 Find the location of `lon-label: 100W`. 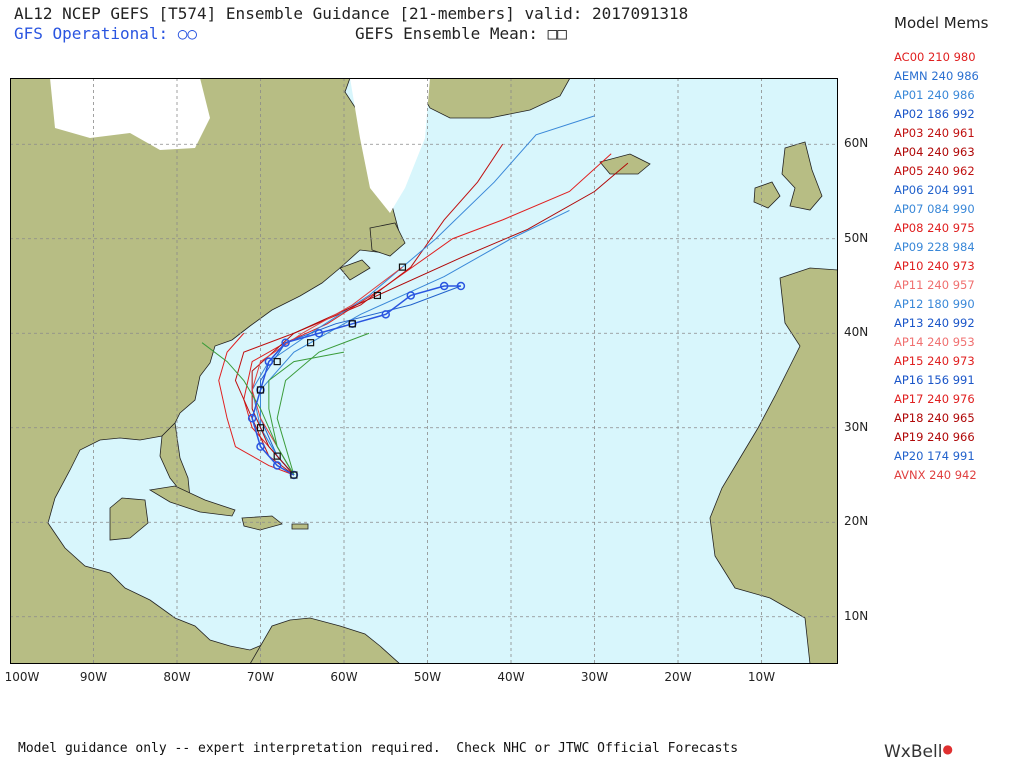

lon-label: 100W is located at coordinates (22, 677).